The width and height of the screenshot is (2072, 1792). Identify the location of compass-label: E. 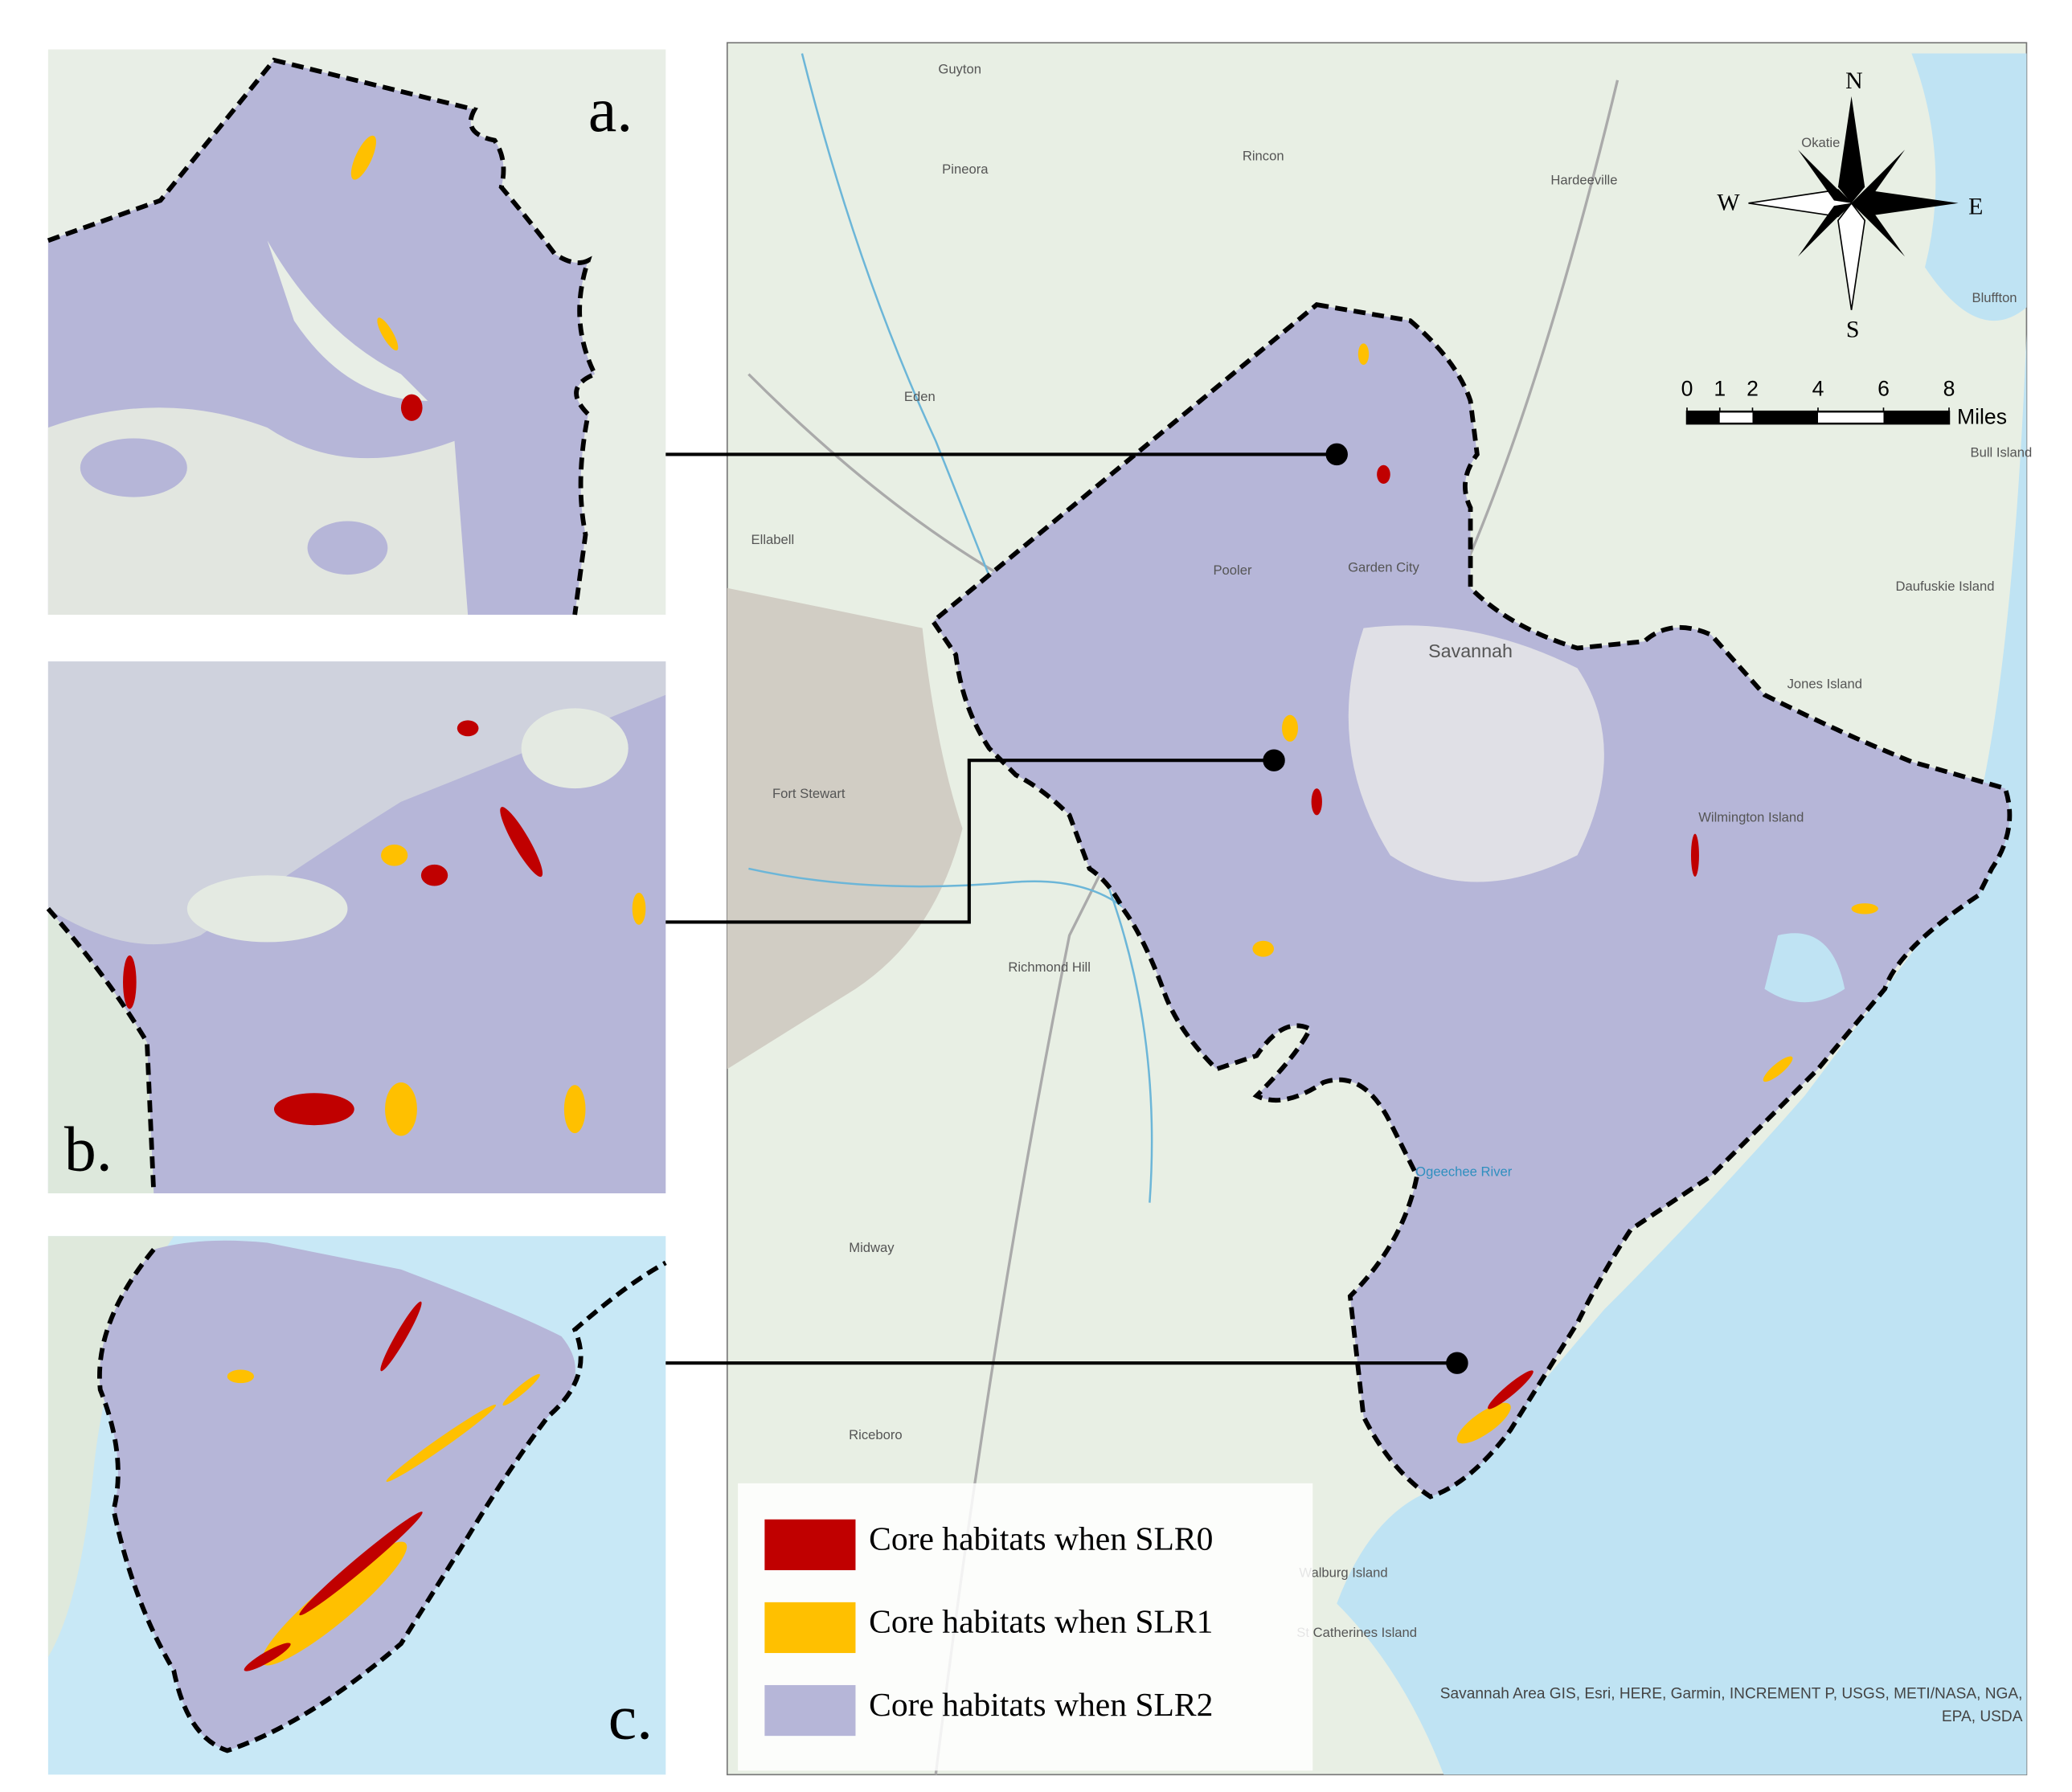
(1975, 206).